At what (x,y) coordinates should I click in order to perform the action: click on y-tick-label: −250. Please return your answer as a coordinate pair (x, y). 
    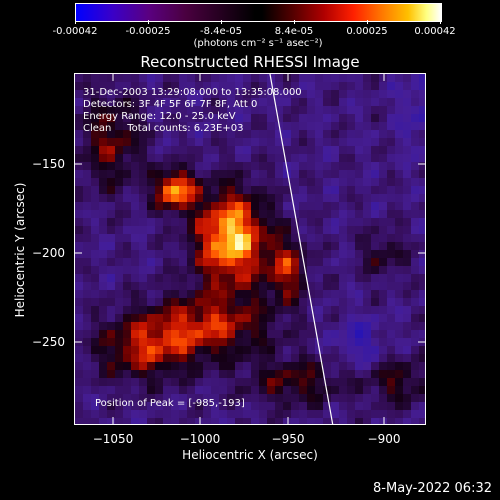
    Looking at the image, I should click on (48, 342).